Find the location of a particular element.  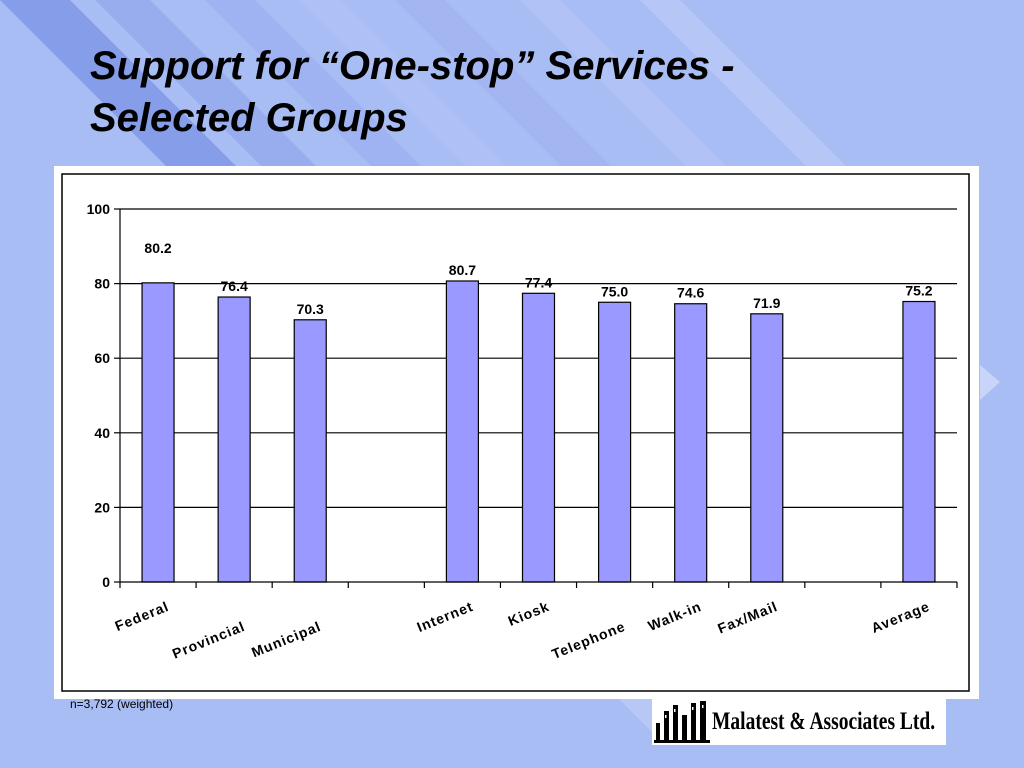

company-logo: Malatest & Associates Ltd. is located at coordinates (799, 721).